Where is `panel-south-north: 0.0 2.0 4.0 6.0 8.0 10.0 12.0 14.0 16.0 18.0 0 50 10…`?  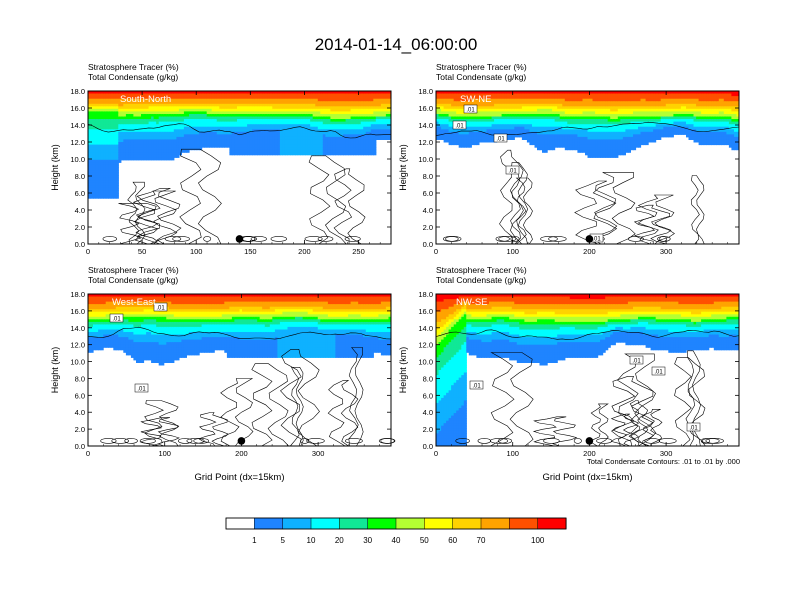 panel-south-north: 0.0 2.0 4.0 6.0 8.0 10.0 12.0 14.0 16.0 18.0 0 50 10… is located at coordinates (221, 159).